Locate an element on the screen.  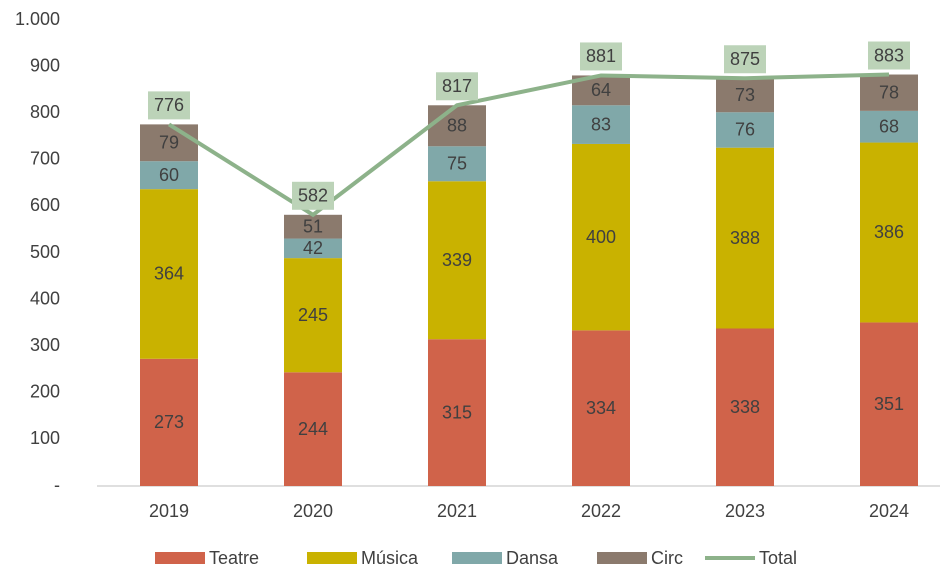
y-tick-label: 1.000 is located at coordinates (37, 19).